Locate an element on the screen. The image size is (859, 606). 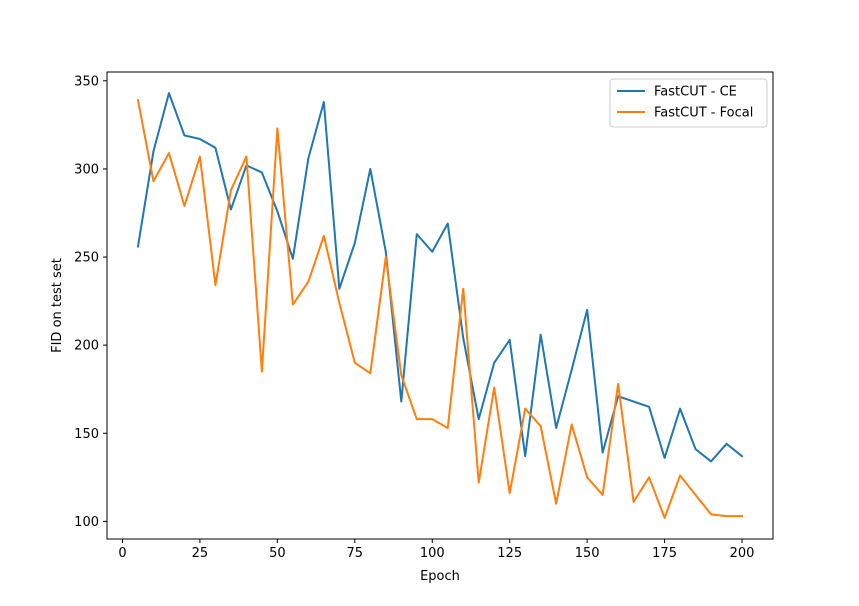
x-axis-ticks: 0 25 50 75 100 125 150 175 200 is located at coordinates (436, 550).